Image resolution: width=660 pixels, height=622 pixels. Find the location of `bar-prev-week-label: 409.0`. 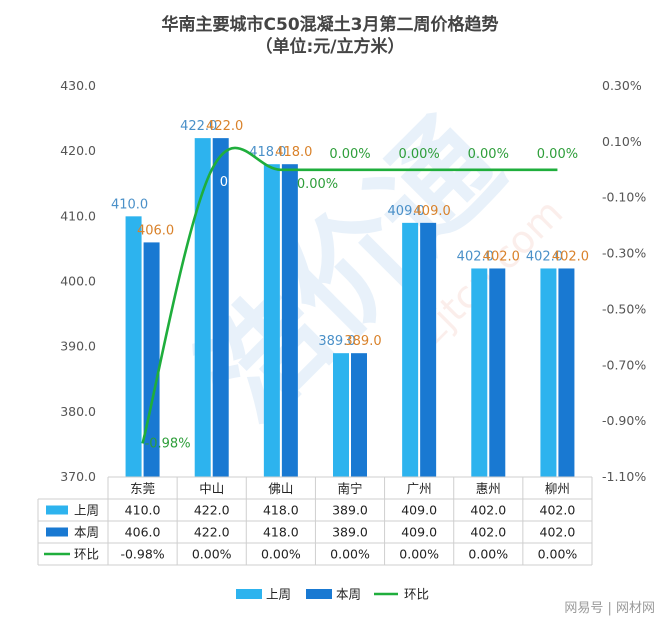

bar-prev-week-label: 409.0 is located at coordinates (406, 211).